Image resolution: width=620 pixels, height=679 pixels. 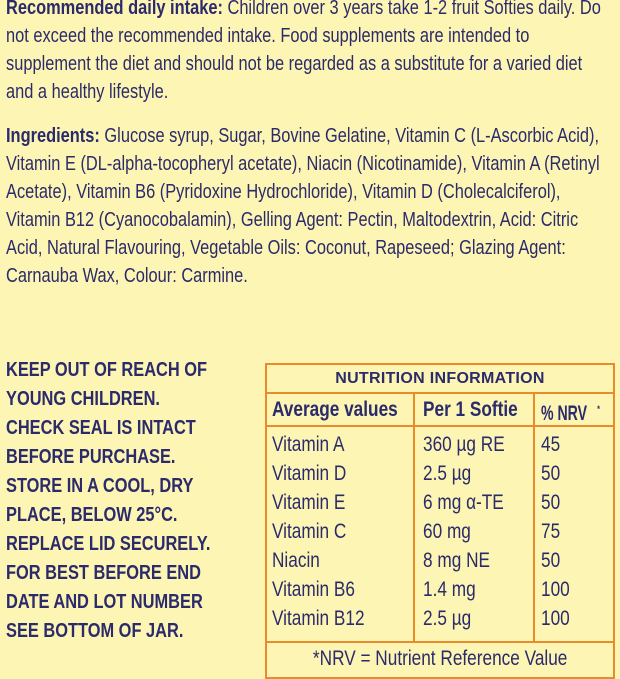 I want to click on nutrient-nrv: 45, so click(x=551, y=444).